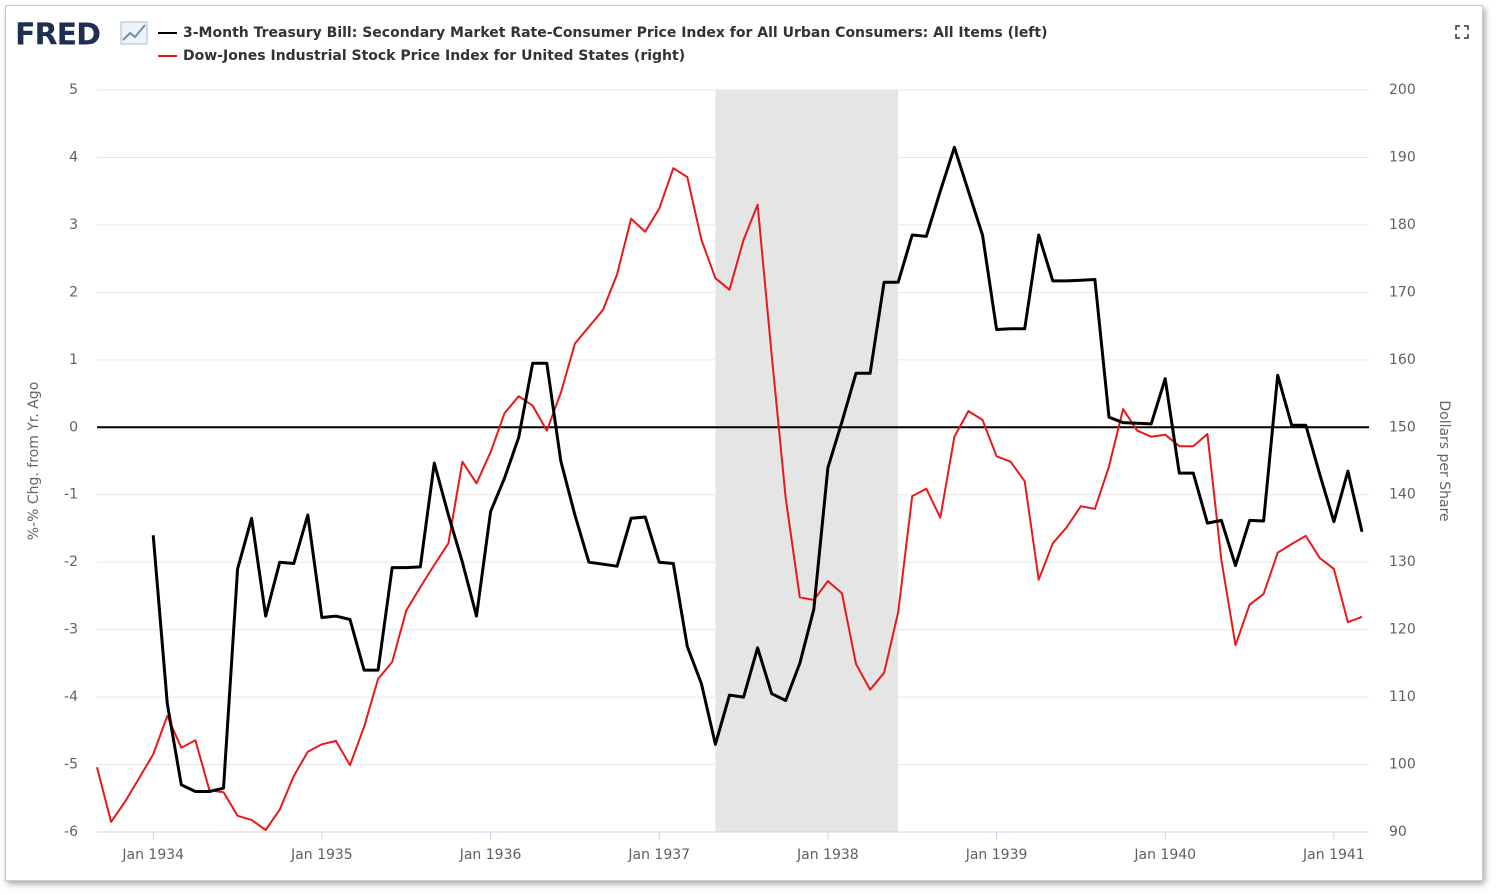 This screenshot has width=1497, height=895. I want to click on y-tick-label: -2, so click(71, 562).